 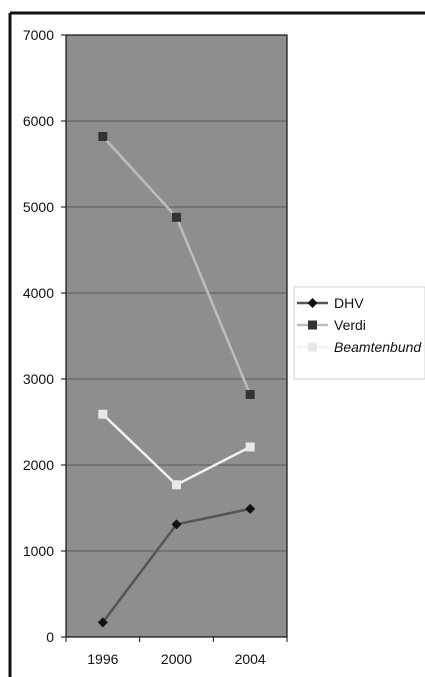 I want to click on legend-marker-beamtenbund, so click(x=312, y=347).